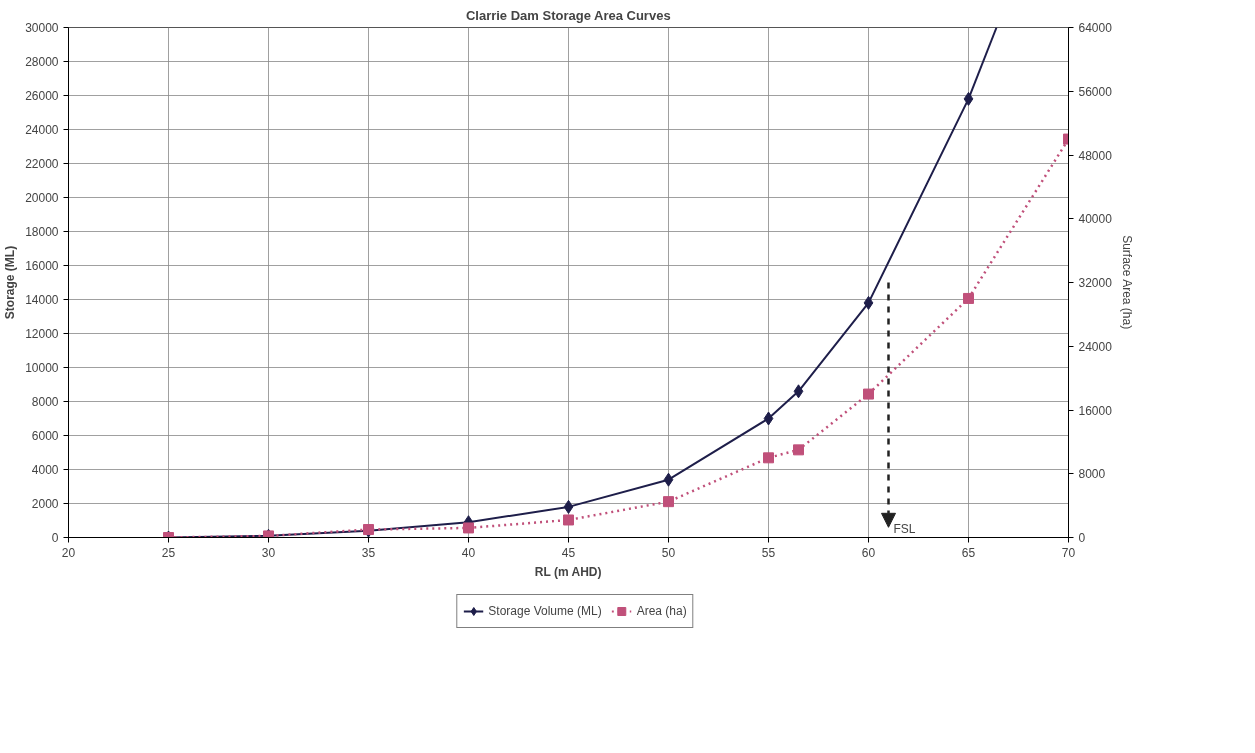 The width and height of the screenshot is (1255, 753). What do you see at coordinates (1095, 346) in the screenshot?
I see `y2-tick-label: 24000` at bounding box center [1095, 346].